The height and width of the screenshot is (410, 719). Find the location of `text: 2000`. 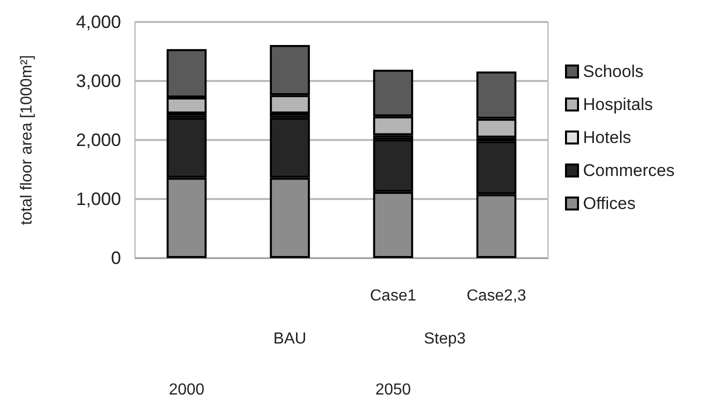

text: 2000 is located at coordinates (186, 390).